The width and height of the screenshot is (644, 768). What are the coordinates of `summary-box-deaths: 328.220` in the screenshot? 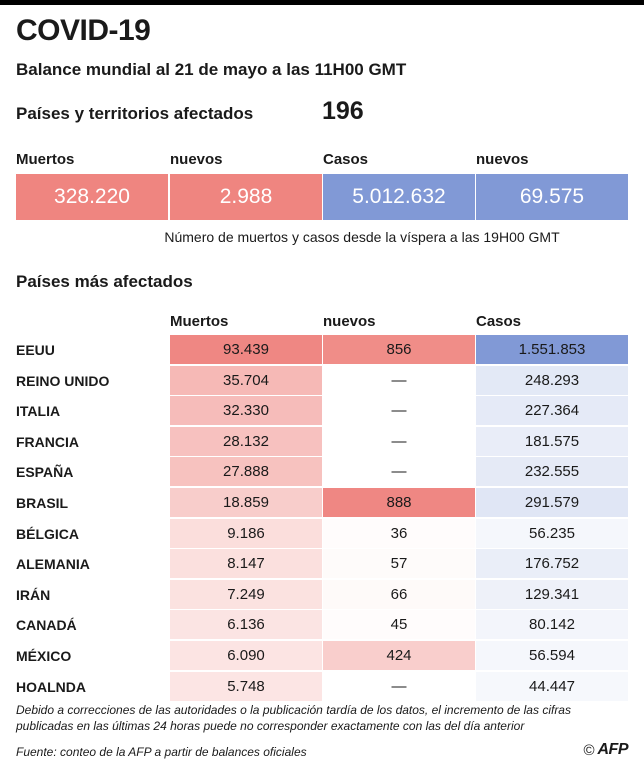 It's located at (92, 197).